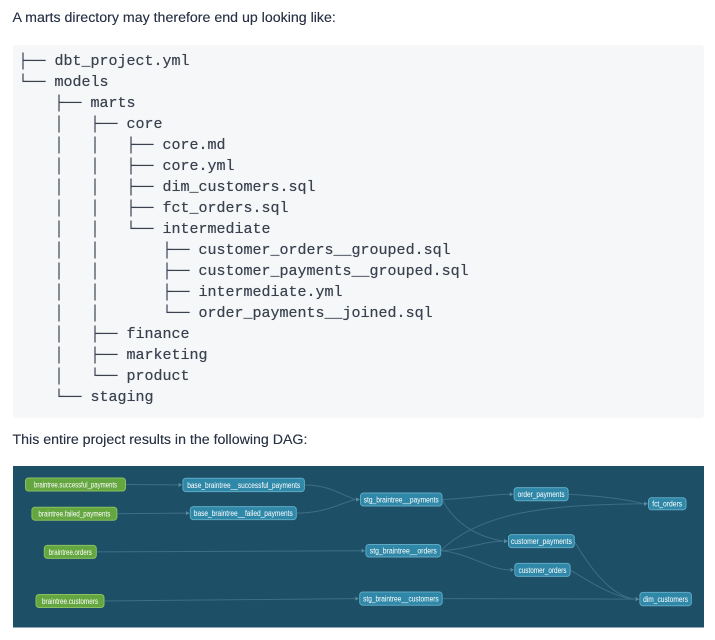 Image resolution: width=715 pixels, height=640 pixels. What do you see at coordinates (400, 500) in the screenshot?
I see `svg-text: stg_braintree__payments` at bounding box center [400, 500].